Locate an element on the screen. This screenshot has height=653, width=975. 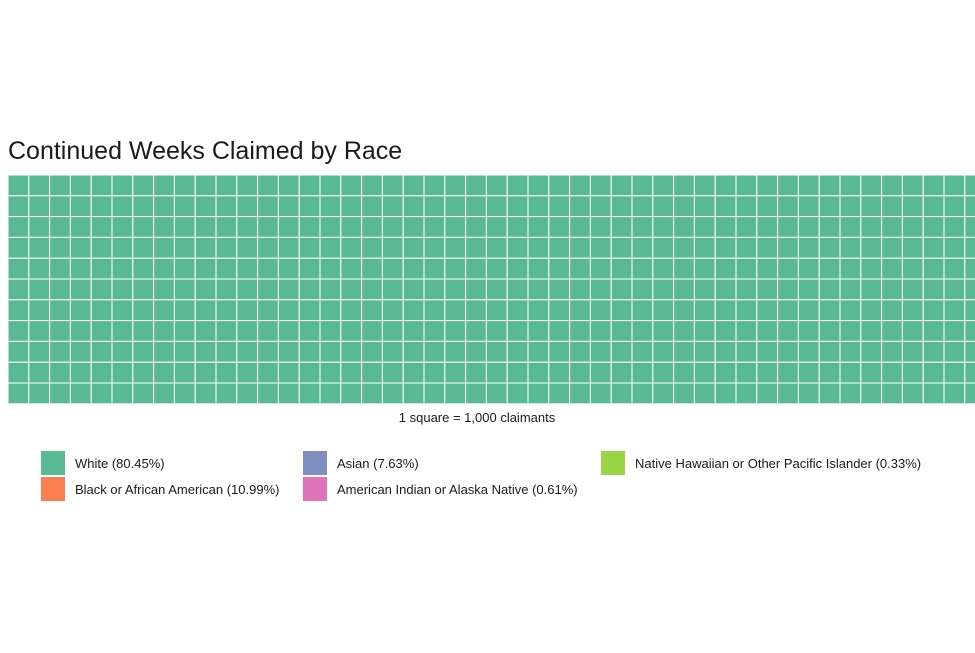
legend-swatch is located at coordinates (613, 463).